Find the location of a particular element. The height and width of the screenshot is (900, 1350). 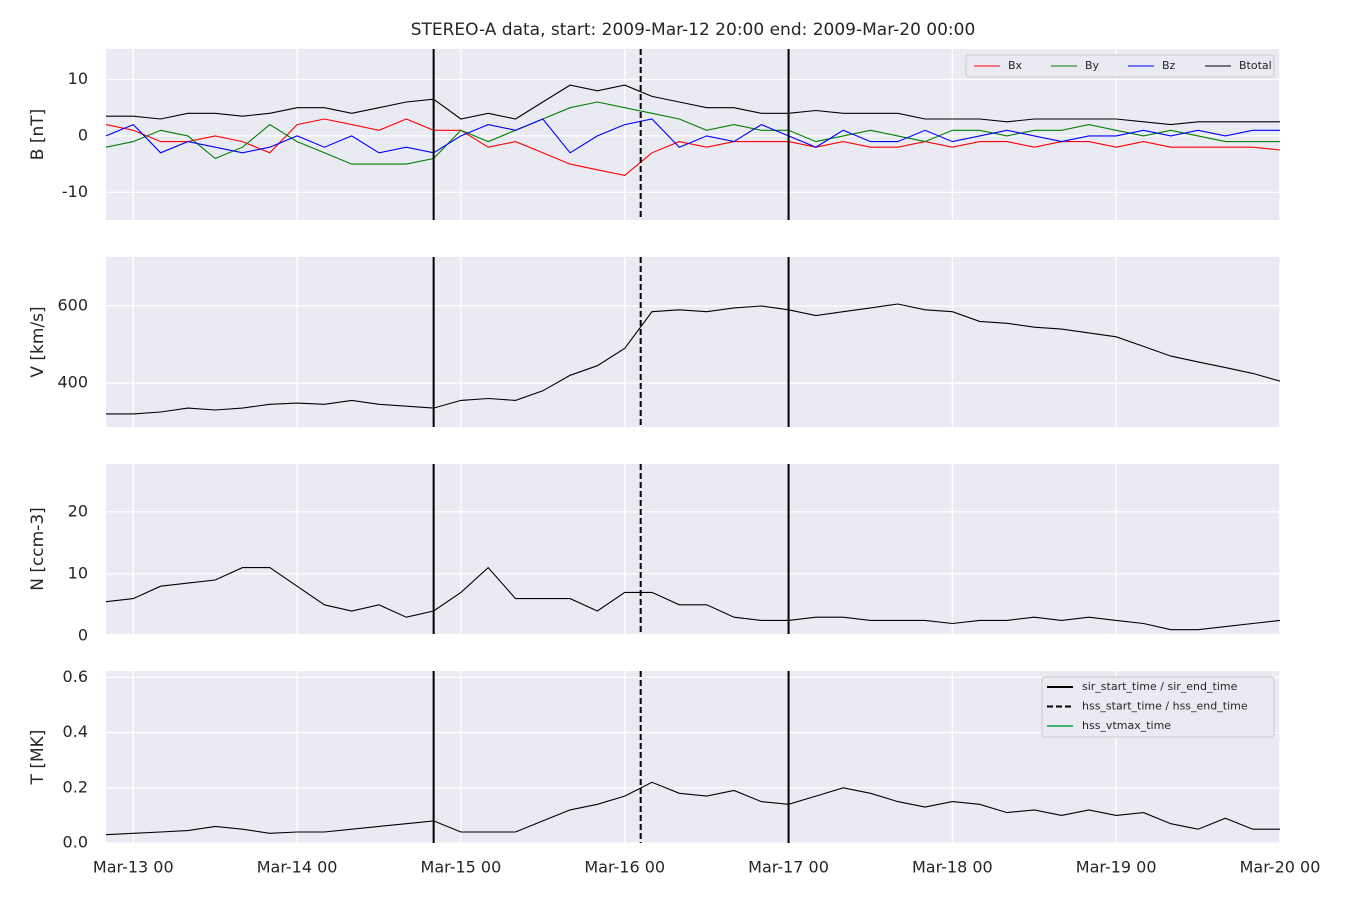

y-tick-label: 20 is located at coordinates (78, 510).